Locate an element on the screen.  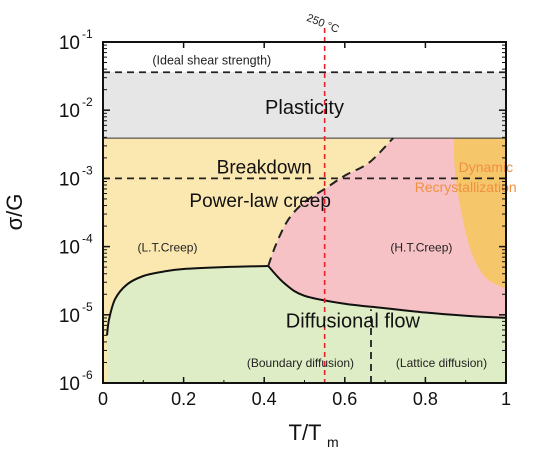
y-tick-label-exponent: -6 is located at coordinates (87, 375).